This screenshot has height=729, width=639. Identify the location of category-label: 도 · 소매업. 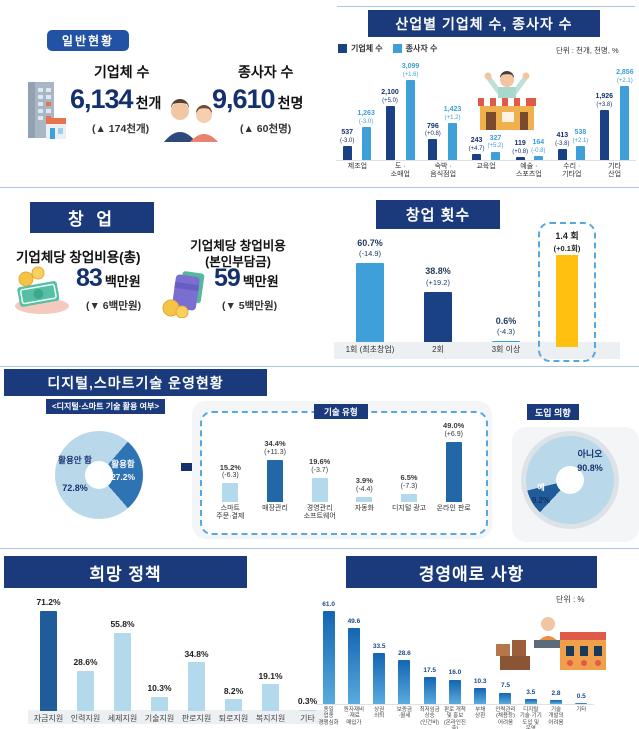
(400, 171).